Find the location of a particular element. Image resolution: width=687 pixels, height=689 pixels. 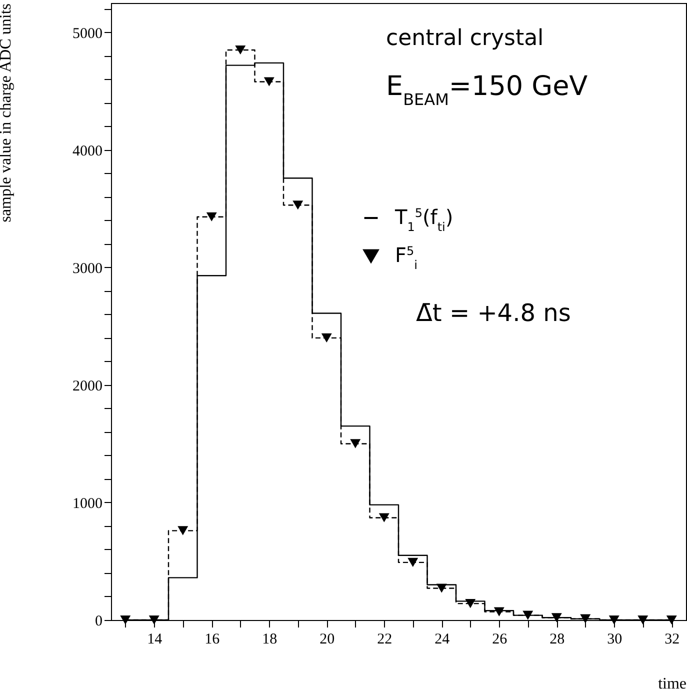

y-tick-label: 3000 is located at coordinates (87, 268).